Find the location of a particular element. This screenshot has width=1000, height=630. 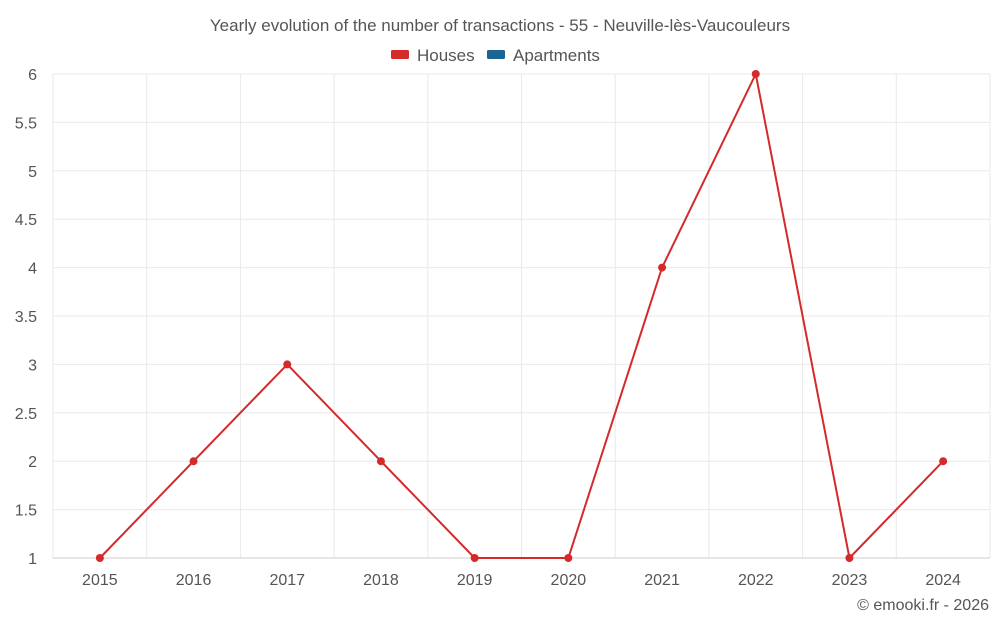

x-tick-label: 2021 is located at coordinates (662, 580).